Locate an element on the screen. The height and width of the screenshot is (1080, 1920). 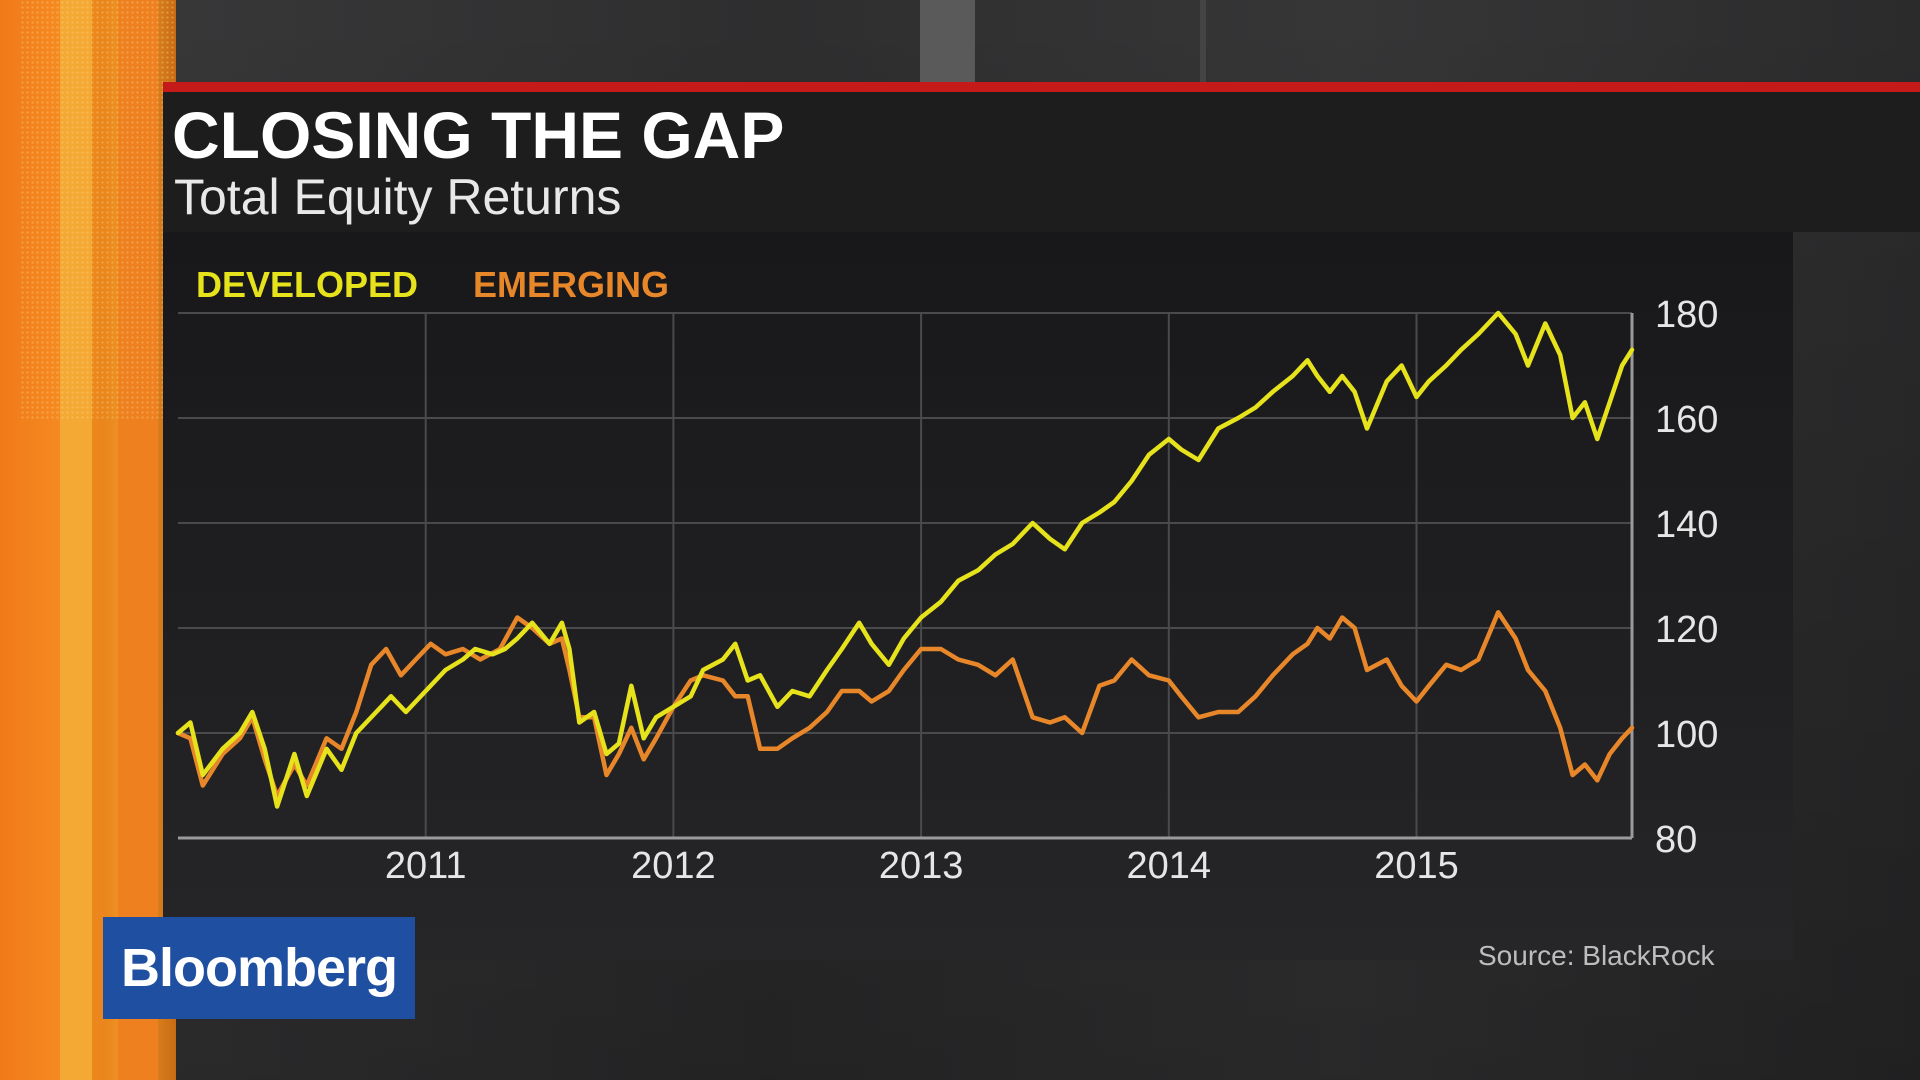
chart-title: CLOSING THE GAP is located at coordinates (478, 135).